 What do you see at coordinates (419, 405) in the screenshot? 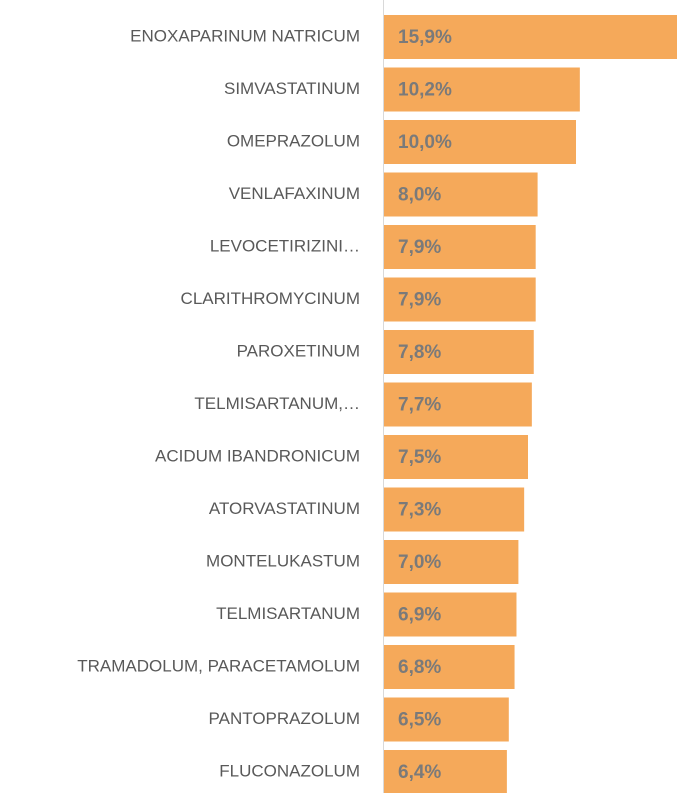
I see `data-label: 7,7%` at bounding box center [419, 405].